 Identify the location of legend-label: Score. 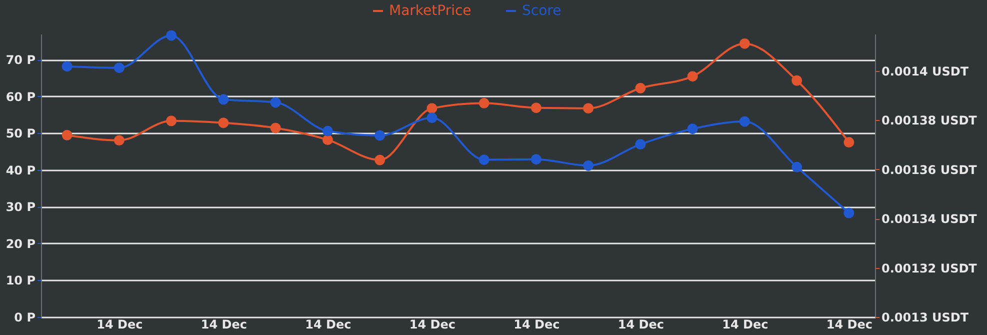
(542, 11).